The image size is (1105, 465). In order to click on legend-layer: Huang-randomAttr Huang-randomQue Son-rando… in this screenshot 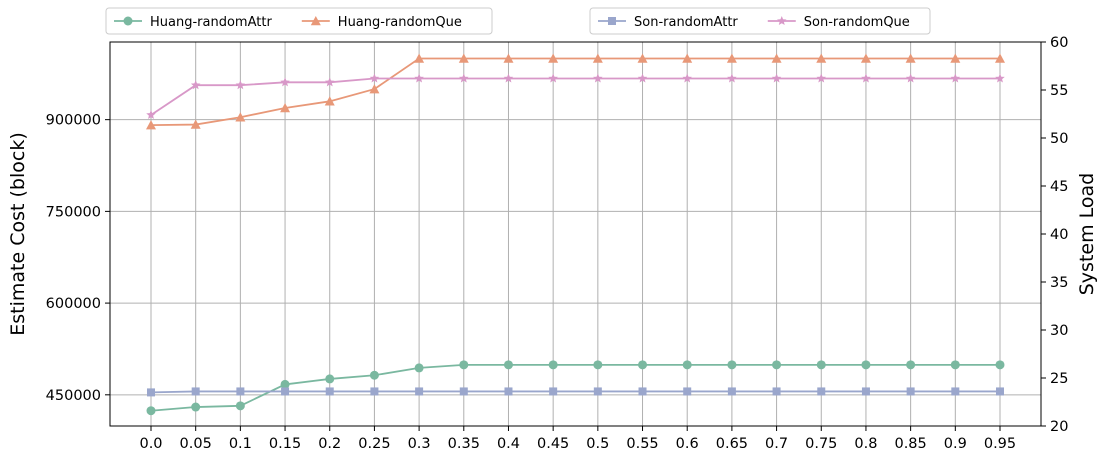, I will do `click(518, 21)`.